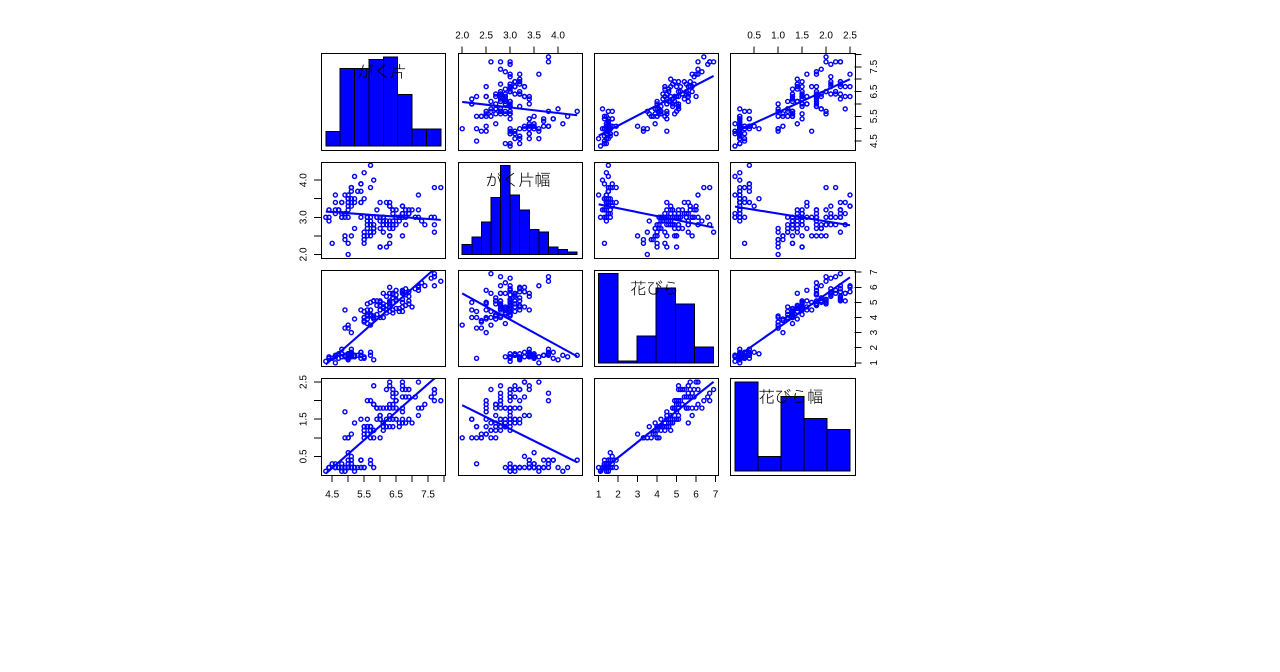 Image resolution: width=1280 pixels, height=672 pixels. I want to click on svg-text: 3.5, so click(534, 35).